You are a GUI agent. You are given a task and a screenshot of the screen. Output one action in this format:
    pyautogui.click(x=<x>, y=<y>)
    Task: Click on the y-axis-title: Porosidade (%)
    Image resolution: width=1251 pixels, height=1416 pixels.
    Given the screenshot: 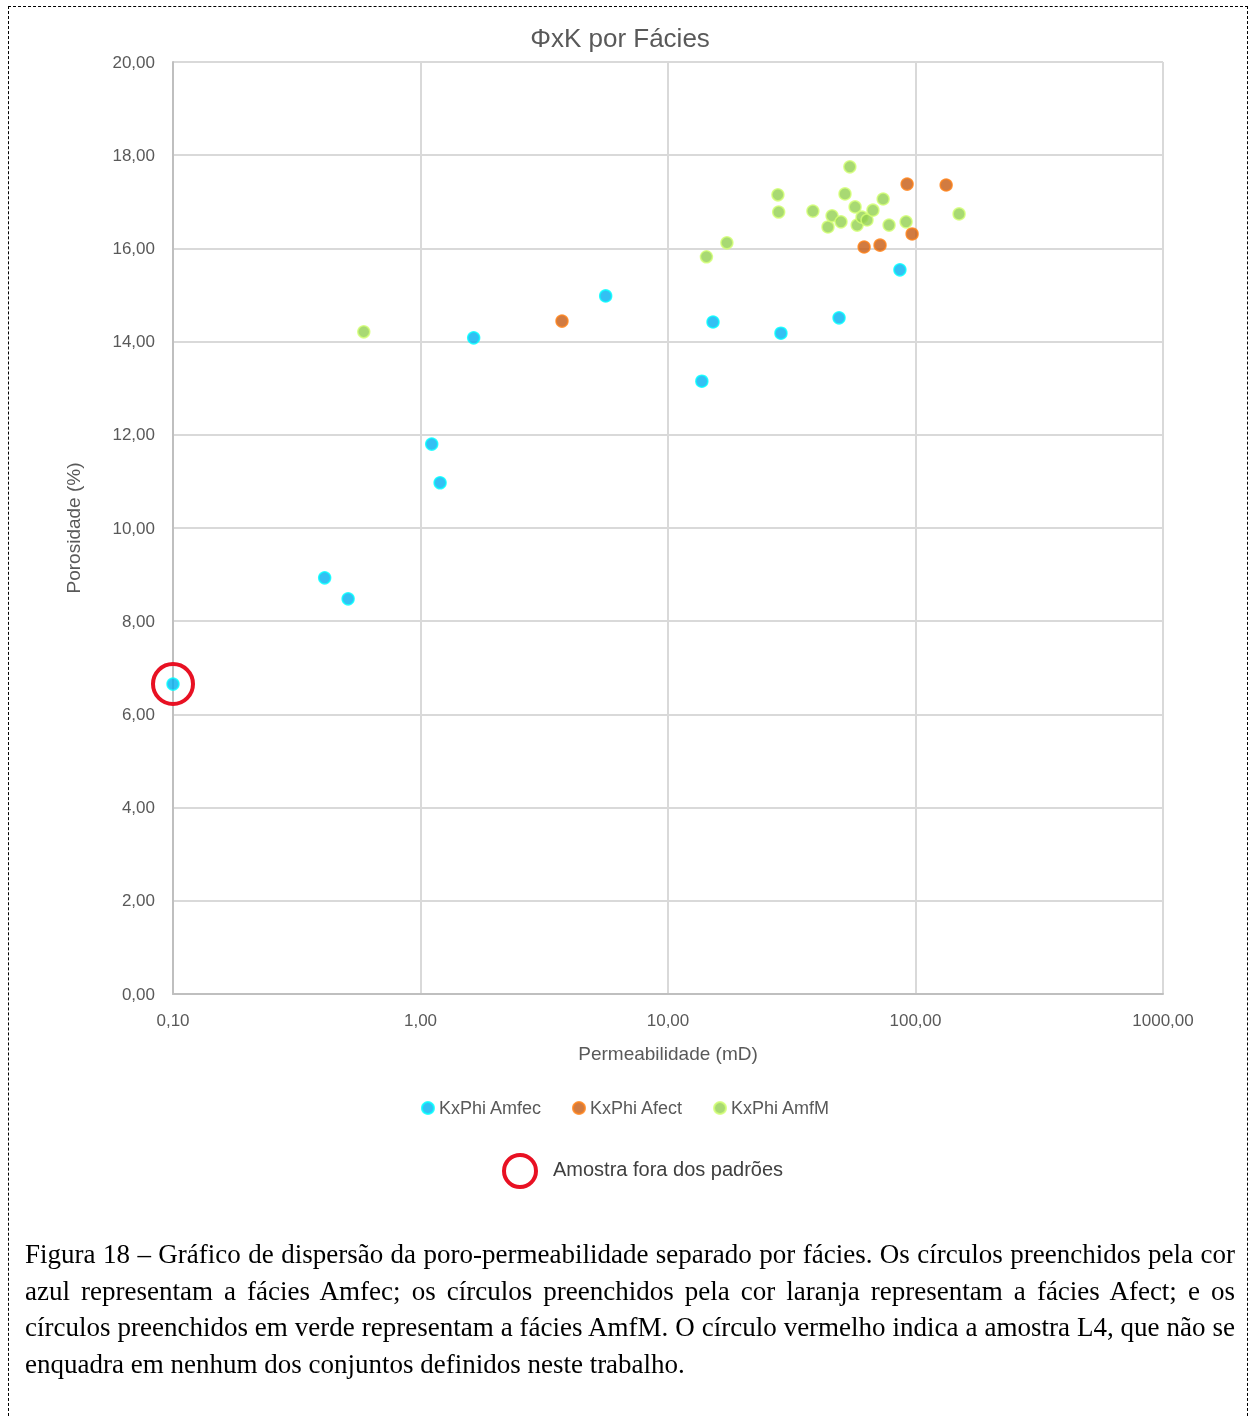 What is the action you would take?
    pyautogui.click(x=73, y=528)
    